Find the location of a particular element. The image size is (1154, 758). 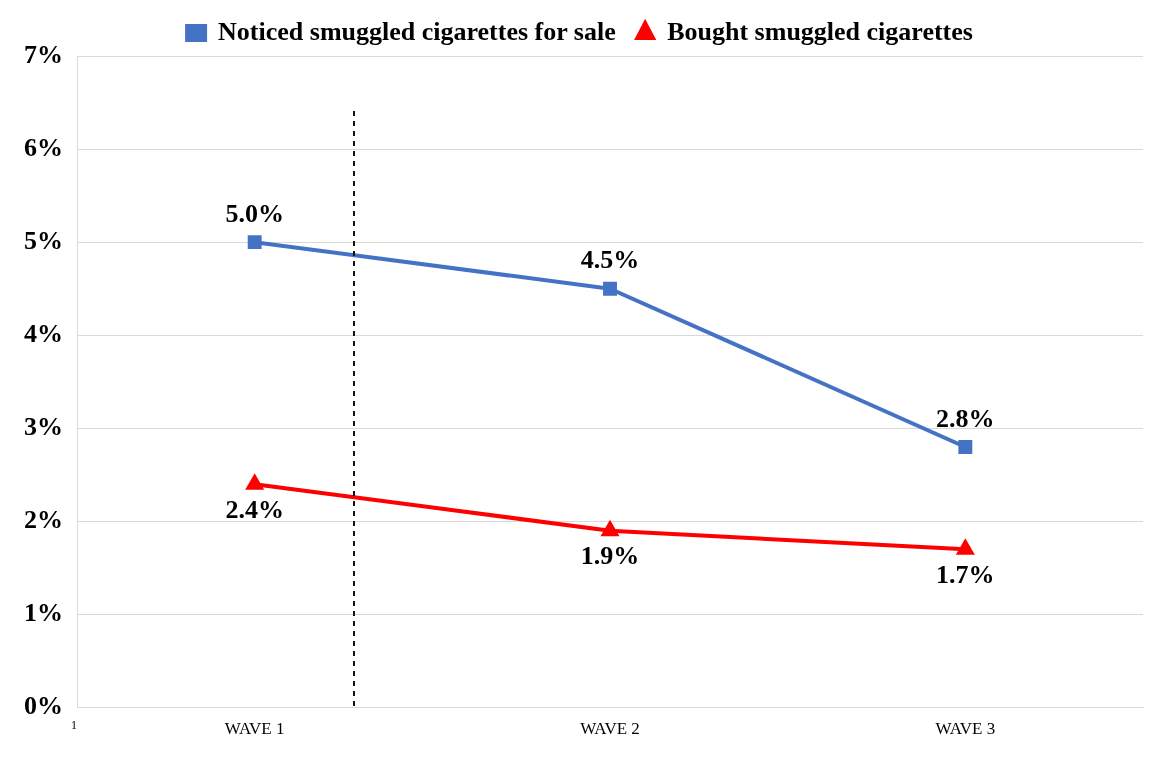

x-tick-label: WAVE 2 is located at coordinates (610, 729).